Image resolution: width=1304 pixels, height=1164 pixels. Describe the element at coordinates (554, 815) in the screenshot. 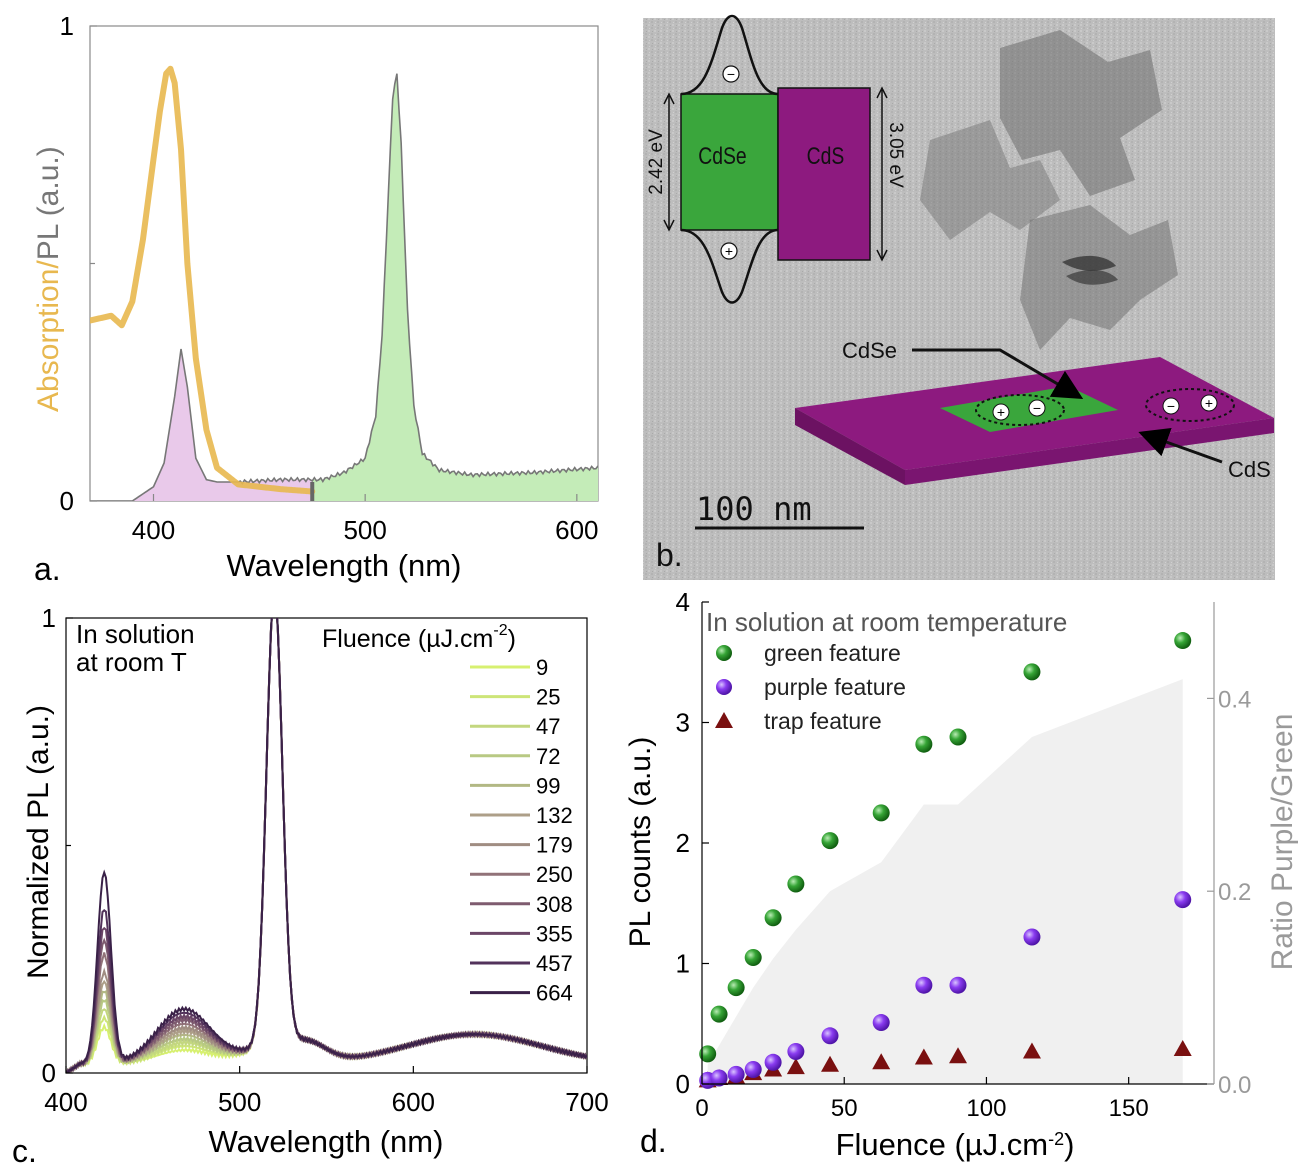

I see `legend-label-132: 132` at that location.